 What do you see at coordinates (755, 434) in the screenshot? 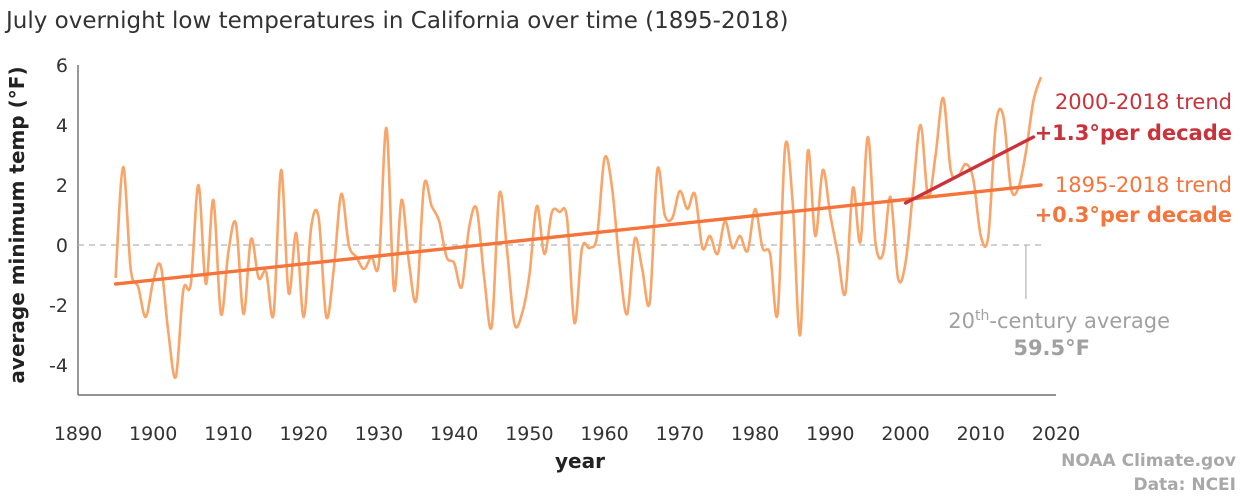
I see `x-tick-label: 1980` at bounding box center [755, 434].